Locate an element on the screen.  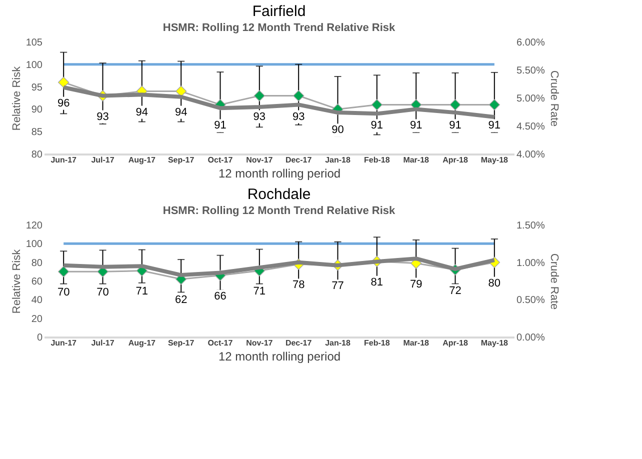
data-label: 78 is located at coordinates (298, 285).